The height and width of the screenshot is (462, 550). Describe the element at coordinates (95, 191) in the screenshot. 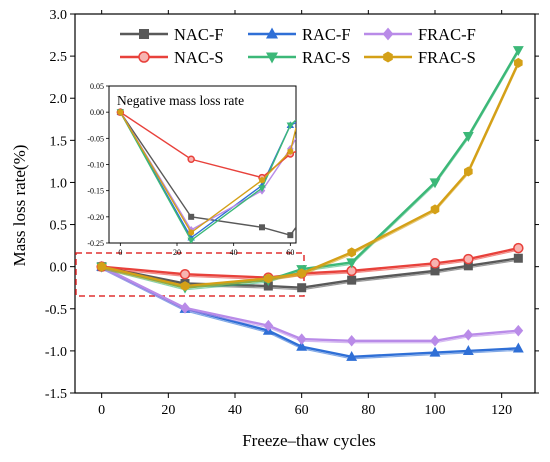

I see `inset-y-tick-label: -0.15` at that location.